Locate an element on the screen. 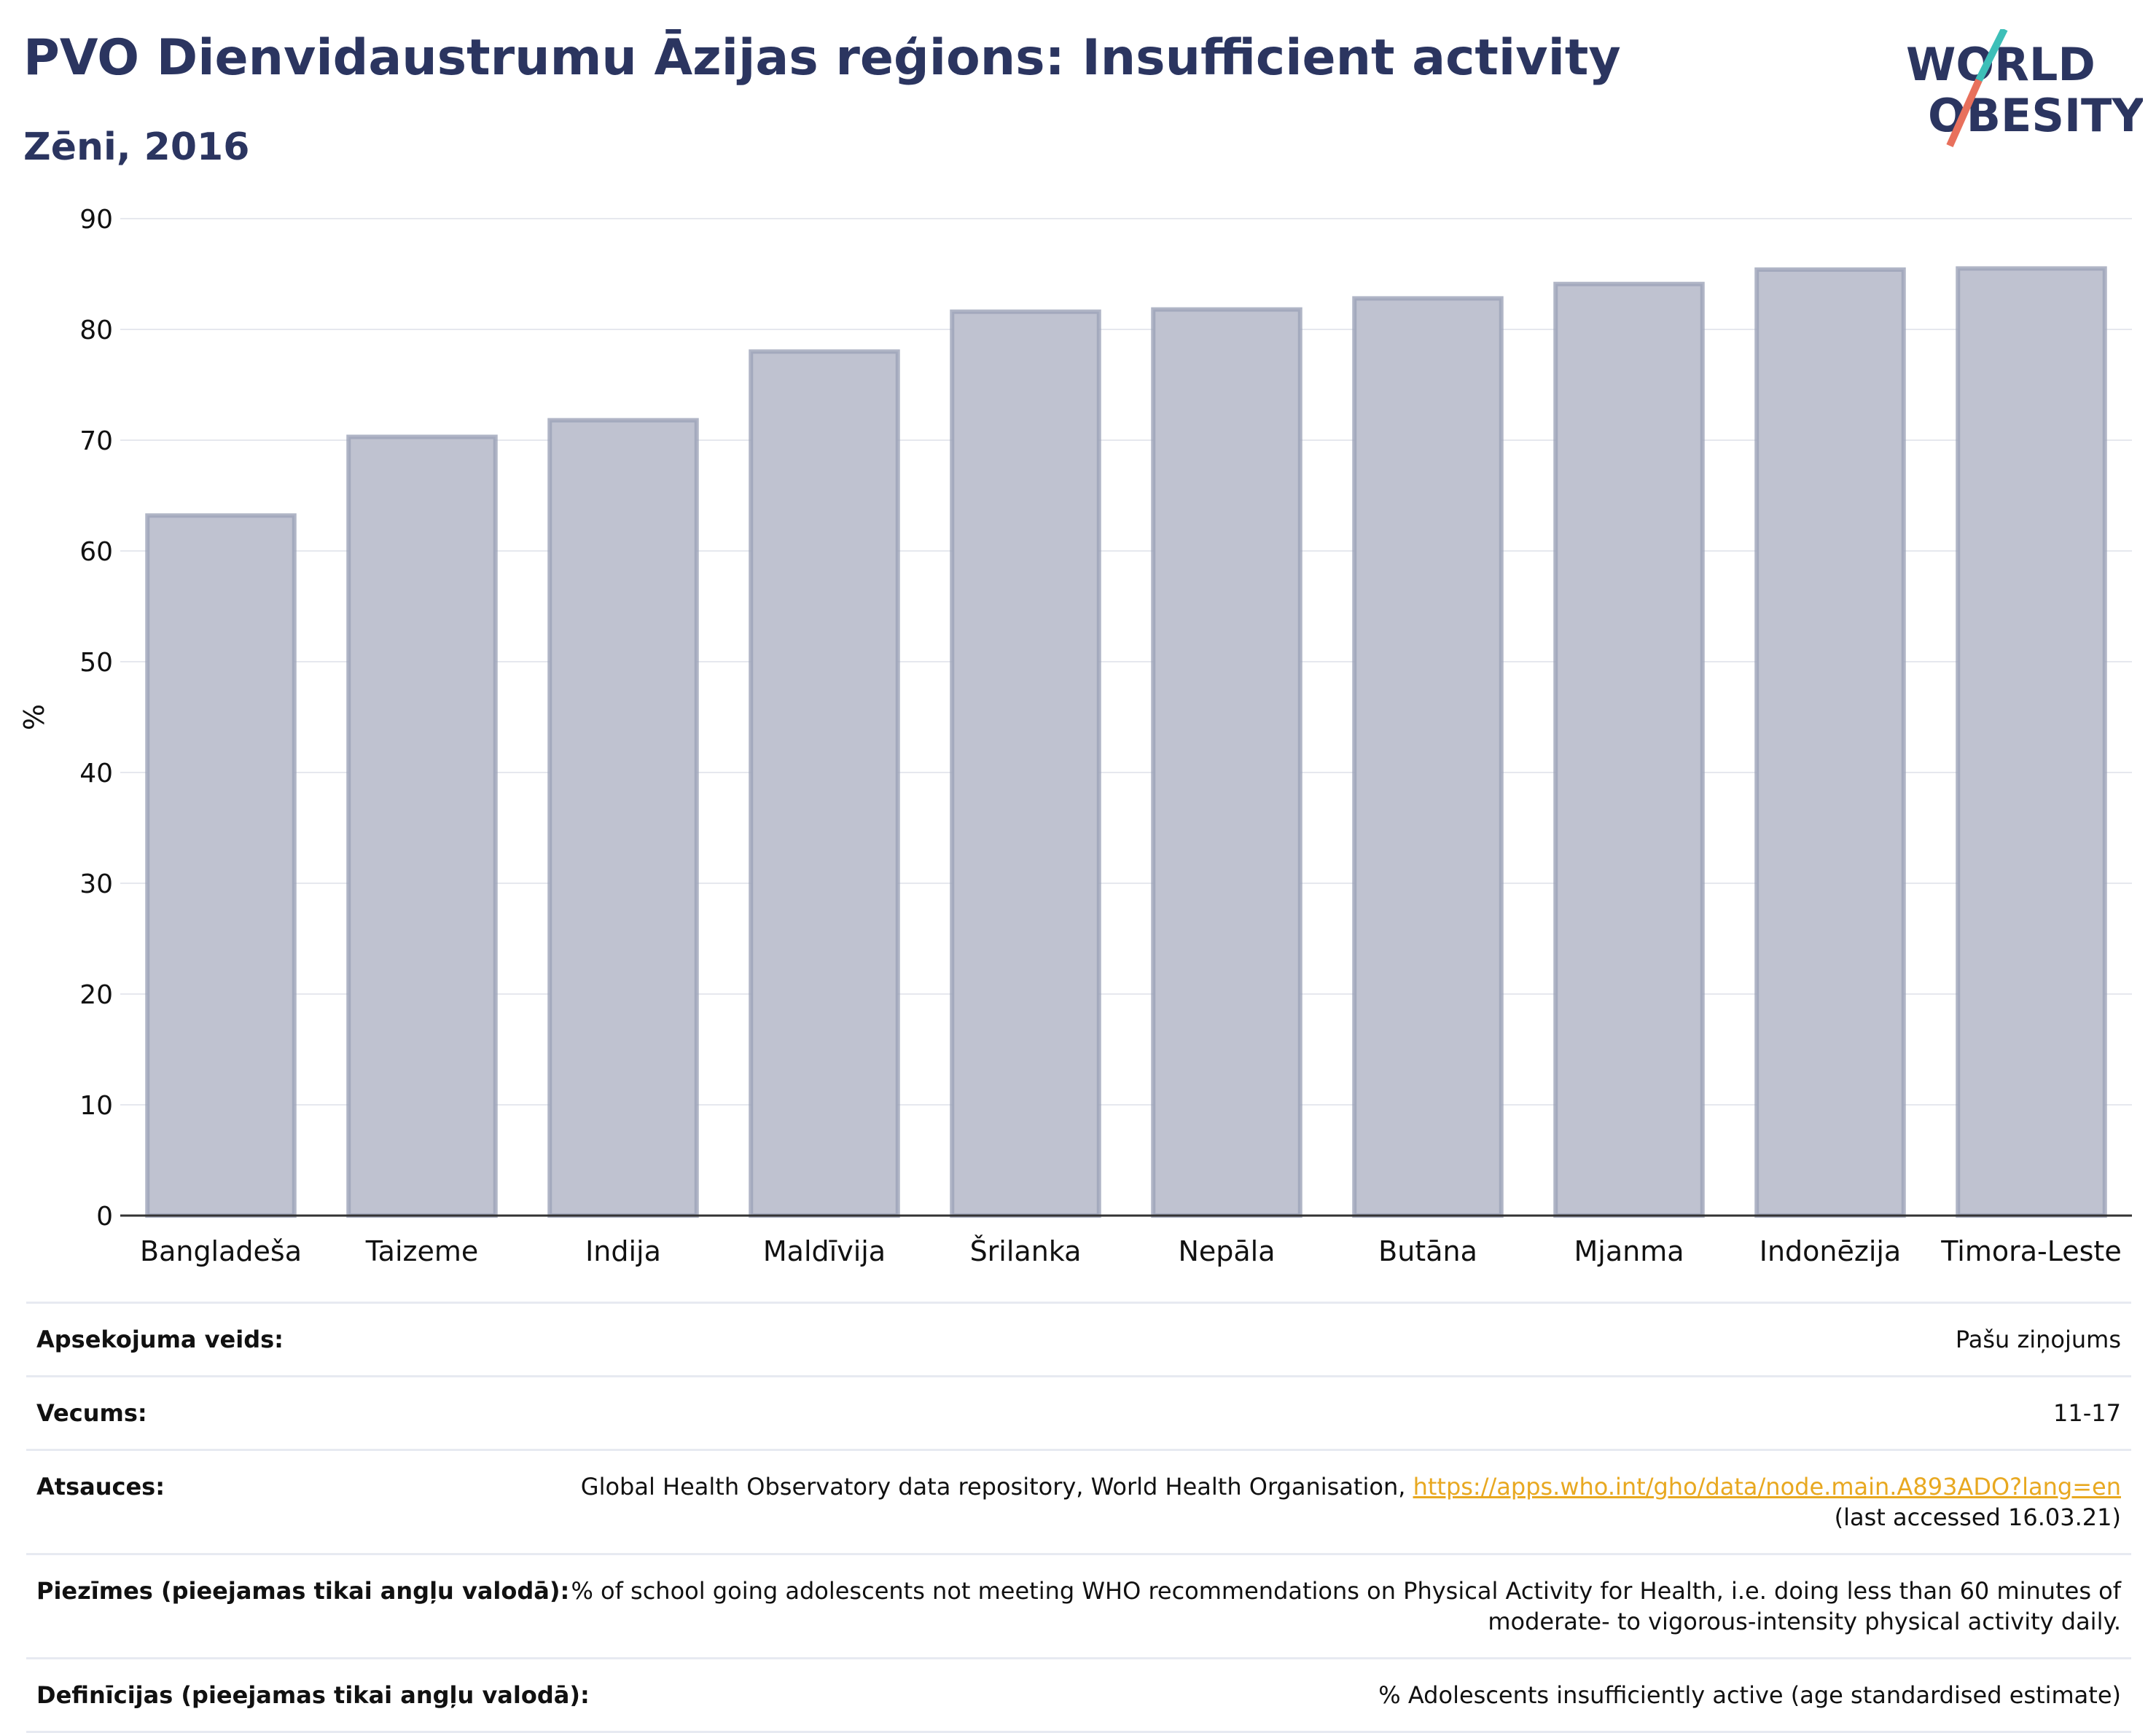 The image size is (2156, 1733). notes-label: Piezīmes (pieejamas tikai angļu valodā): is located at coordinates (303, 1591).